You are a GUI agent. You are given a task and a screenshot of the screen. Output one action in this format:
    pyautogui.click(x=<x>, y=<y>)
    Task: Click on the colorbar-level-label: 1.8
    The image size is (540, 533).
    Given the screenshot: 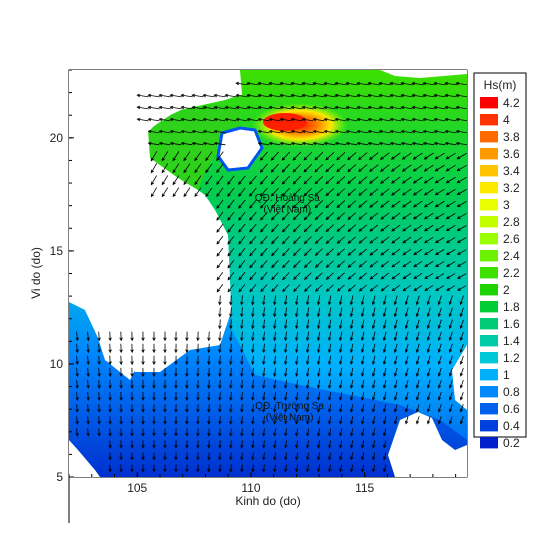 What is the action you would take?
    pyautogui.click(x=511, y=307)
    